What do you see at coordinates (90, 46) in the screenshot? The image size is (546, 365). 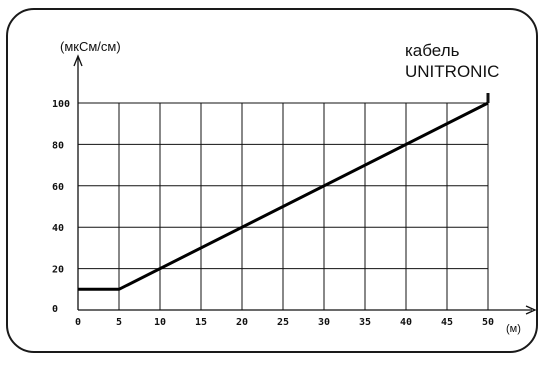 I see `y-axis-label: (мкСм/см)` at bounding box center [90, 46].